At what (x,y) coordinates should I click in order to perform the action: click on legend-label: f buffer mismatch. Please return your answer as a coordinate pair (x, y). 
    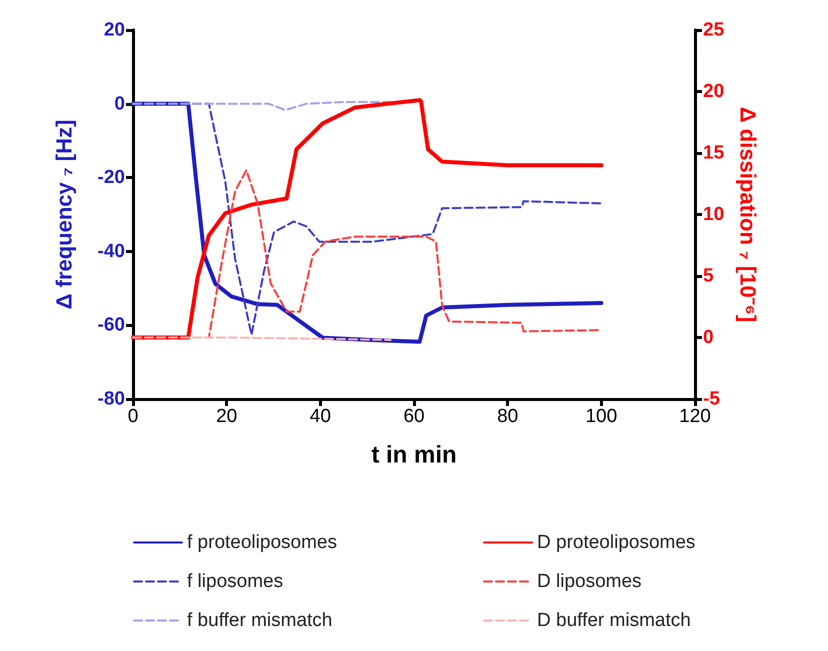
    Looking at the image, I should click on (259, 620).